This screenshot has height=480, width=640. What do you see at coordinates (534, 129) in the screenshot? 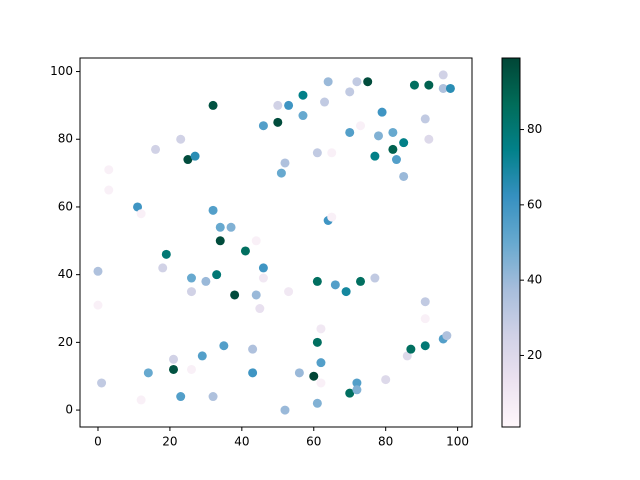
I see `colorbar-tick-label: 80` at bounding box center [534, 129].